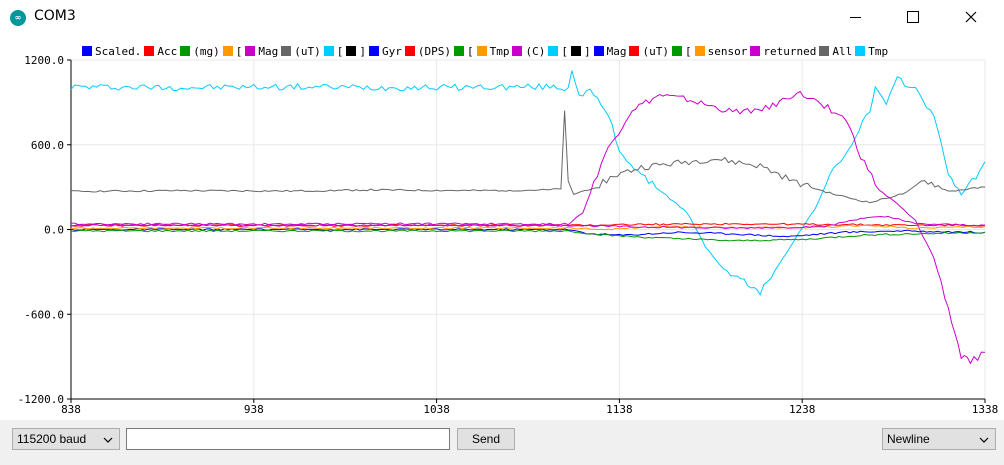  What do you see at coordinates (842, 51) in the screenshot?
I see `legend-label: All` at bounding box center [842, 51].